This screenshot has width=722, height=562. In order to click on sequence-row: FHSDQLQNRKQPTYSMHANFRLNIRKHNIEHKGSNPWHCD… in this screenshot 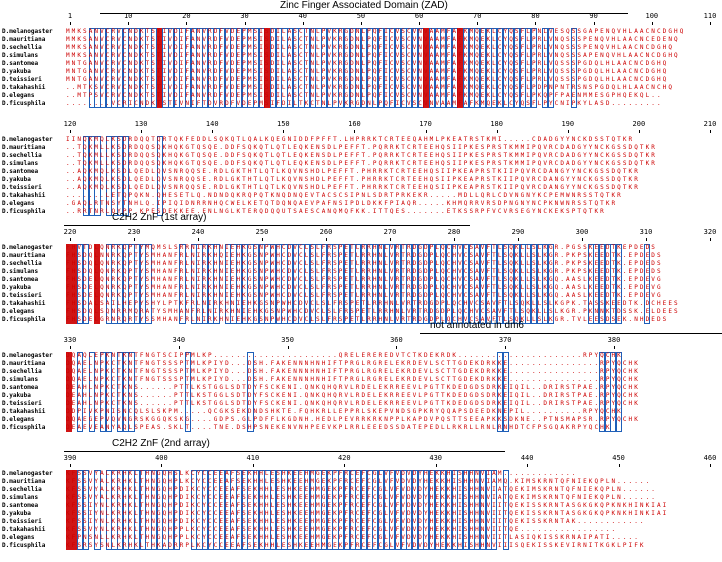, I will do `click(364, 271)`.